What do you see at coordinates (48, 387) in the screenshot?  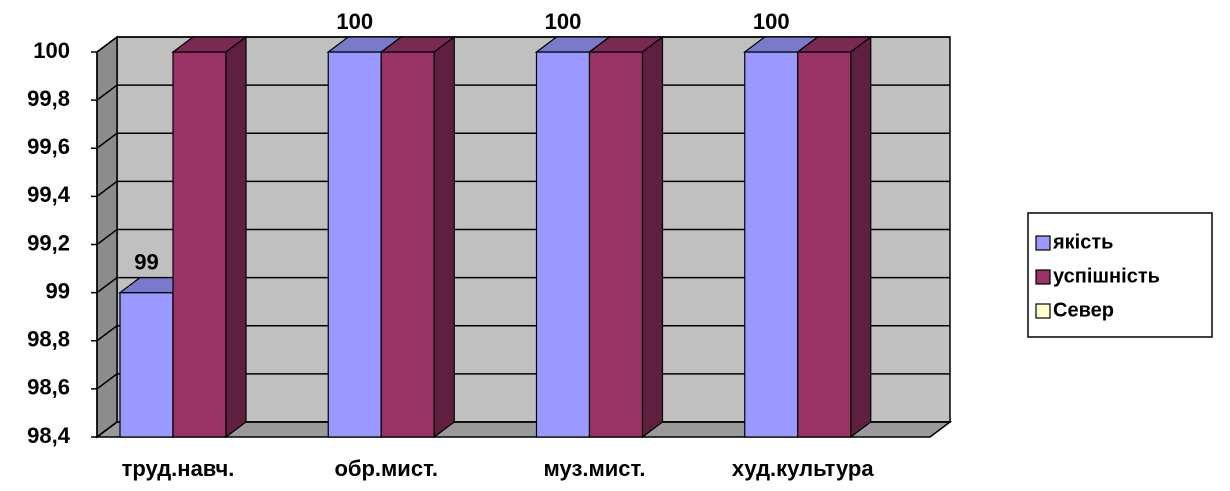 I see `y-tick-label: 98,6` at bounding box center [48, 387].